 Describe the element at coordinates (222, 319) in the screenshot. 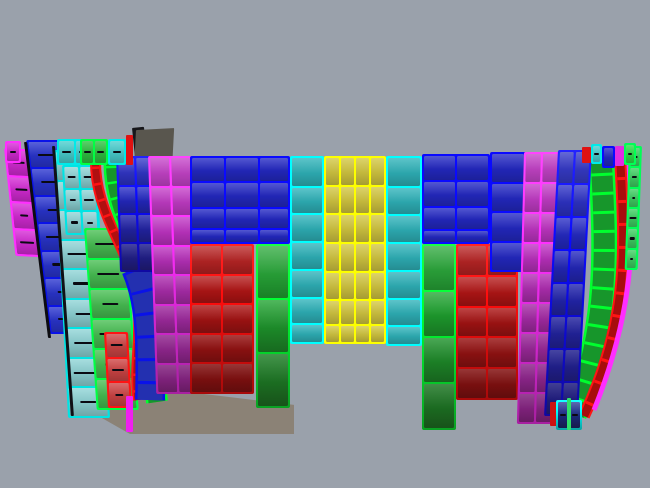

I see `panel-red-grid-left` at that location.